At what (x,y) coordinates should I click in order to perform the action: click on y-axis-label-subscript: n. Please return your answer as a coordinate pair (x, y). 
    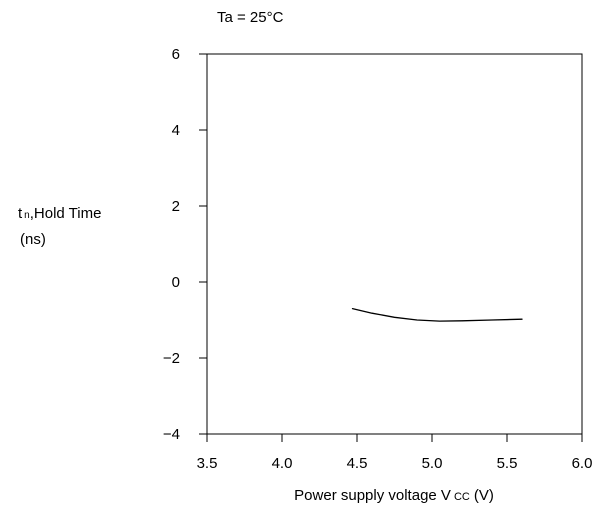
    Looking at the image, I should click on (27, 215).